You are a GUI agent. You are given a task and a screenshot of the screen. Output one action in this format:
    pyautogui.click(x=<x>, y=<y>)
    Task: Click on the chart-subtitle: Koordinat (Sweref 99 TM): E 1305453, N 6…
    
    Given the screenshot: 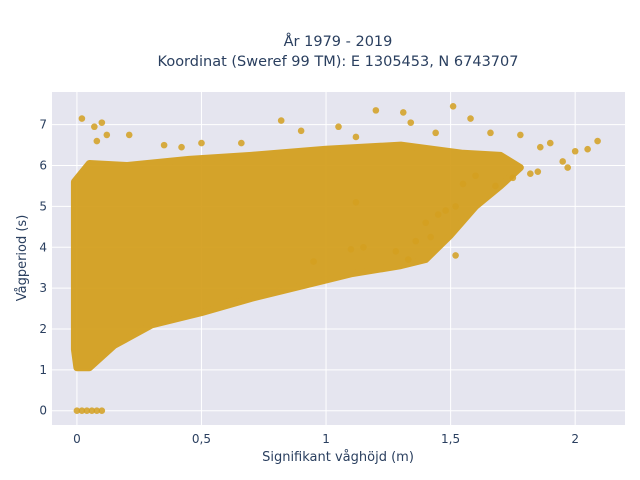 What is the action you would take?
    pyautogui.click(x=338, y=62)
    